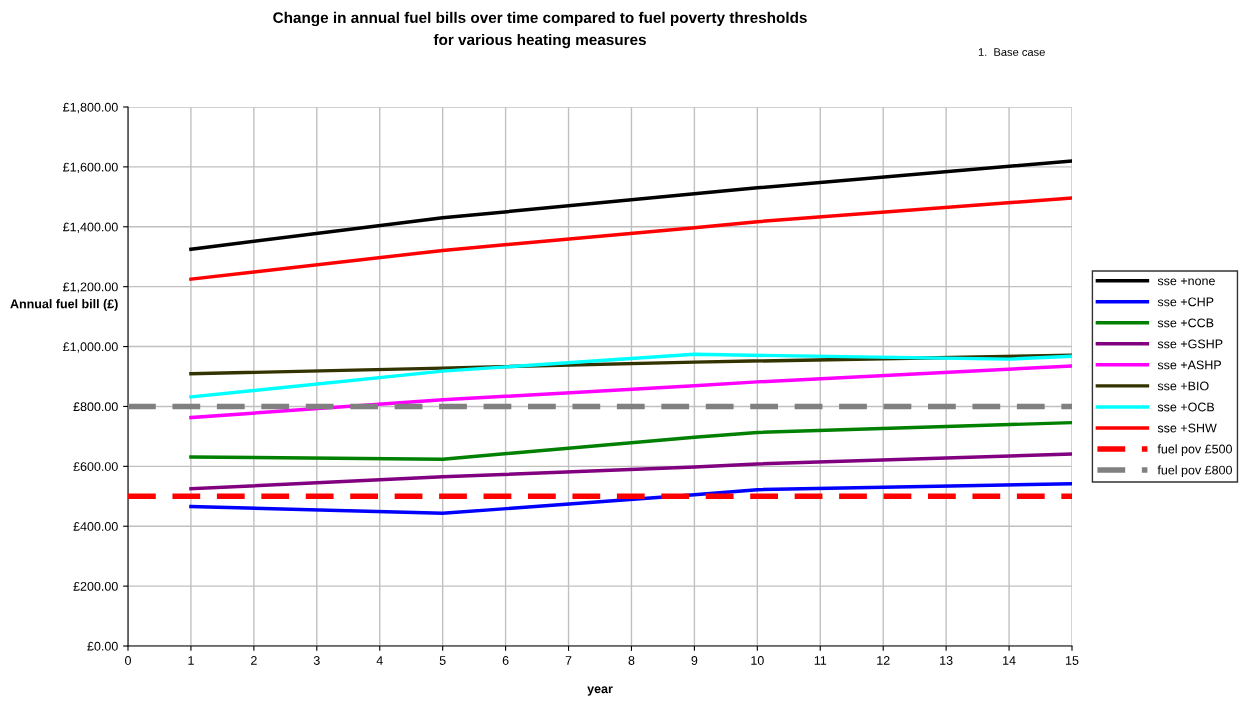 The width and height of the screenshot is (1257, 708). I want to click on legend-label: sse +CHP, so click(1185, 302).